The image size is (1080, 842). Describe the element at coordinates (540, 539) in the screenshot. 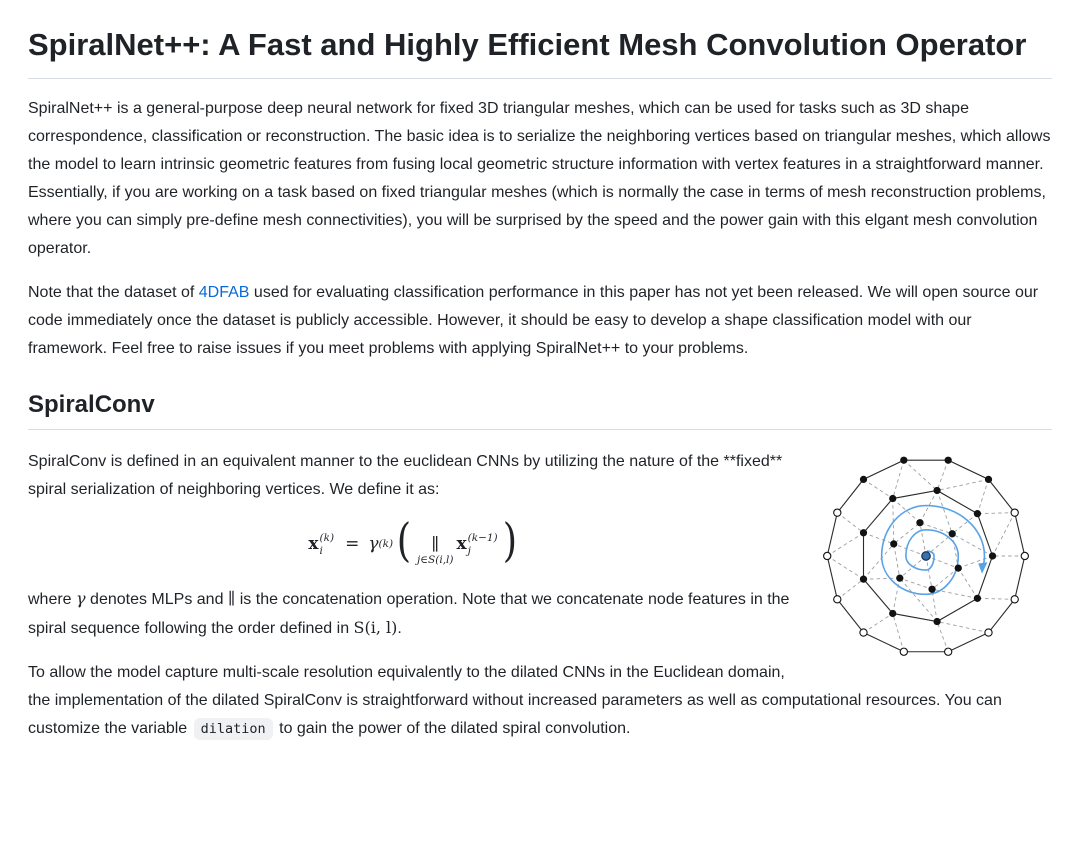

I see `spiralconv-equation: x (k) i = γ (k) ( ∥ j∈S(i,l) x (k−1) j )` at that location.